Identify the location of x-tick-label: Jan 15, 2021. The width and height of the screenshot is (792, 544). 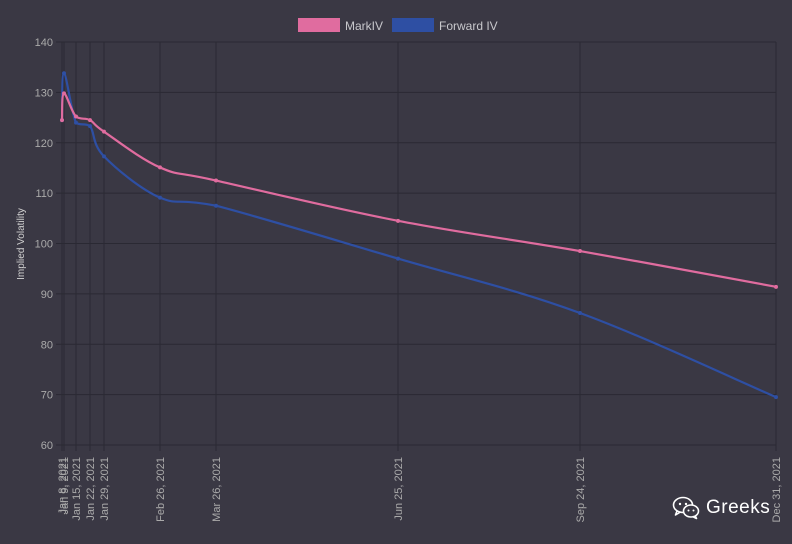
(77, 489).